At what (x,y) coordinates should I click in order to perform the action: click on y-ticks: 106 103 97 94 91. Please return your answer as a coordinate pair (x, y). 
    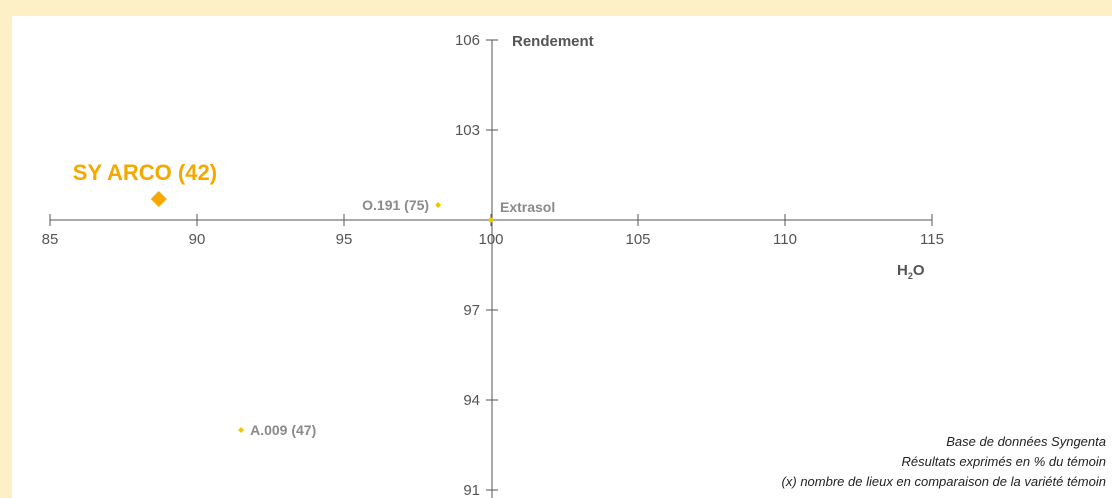
    Looking at the image, I should click on (476, 265).